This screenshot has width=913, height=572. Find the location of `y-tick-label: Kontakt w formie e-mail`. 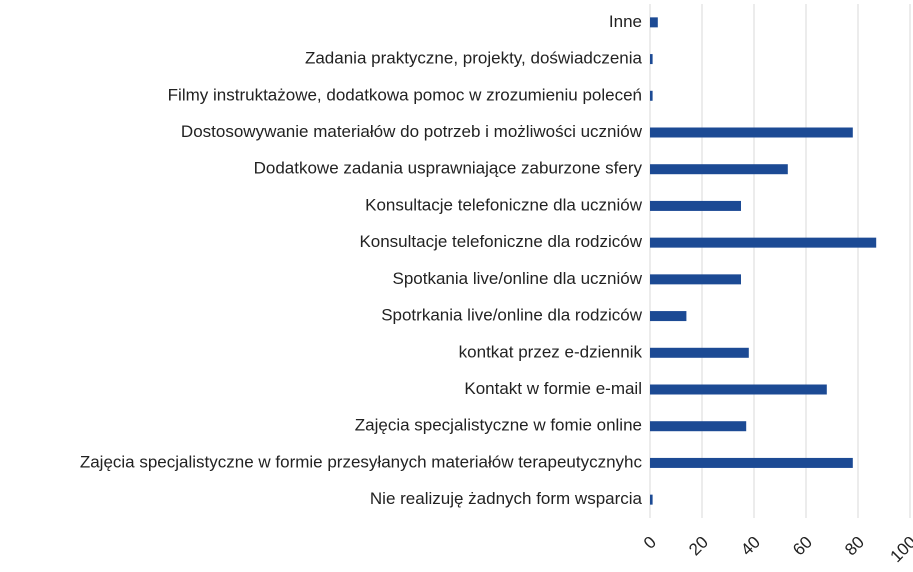

y-tick-label: Kontakt w formie e-mail is located at coordinates (553, 388).